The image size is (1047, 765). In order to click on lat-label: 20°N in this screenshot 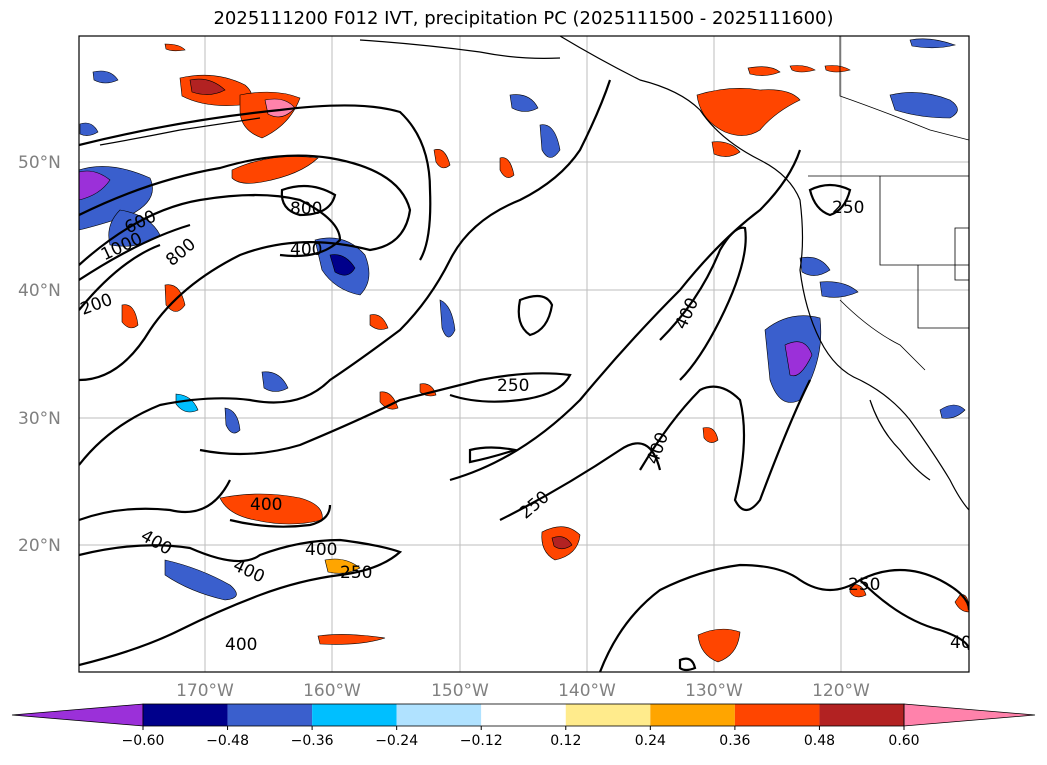, I will do `click(39, 546)`.